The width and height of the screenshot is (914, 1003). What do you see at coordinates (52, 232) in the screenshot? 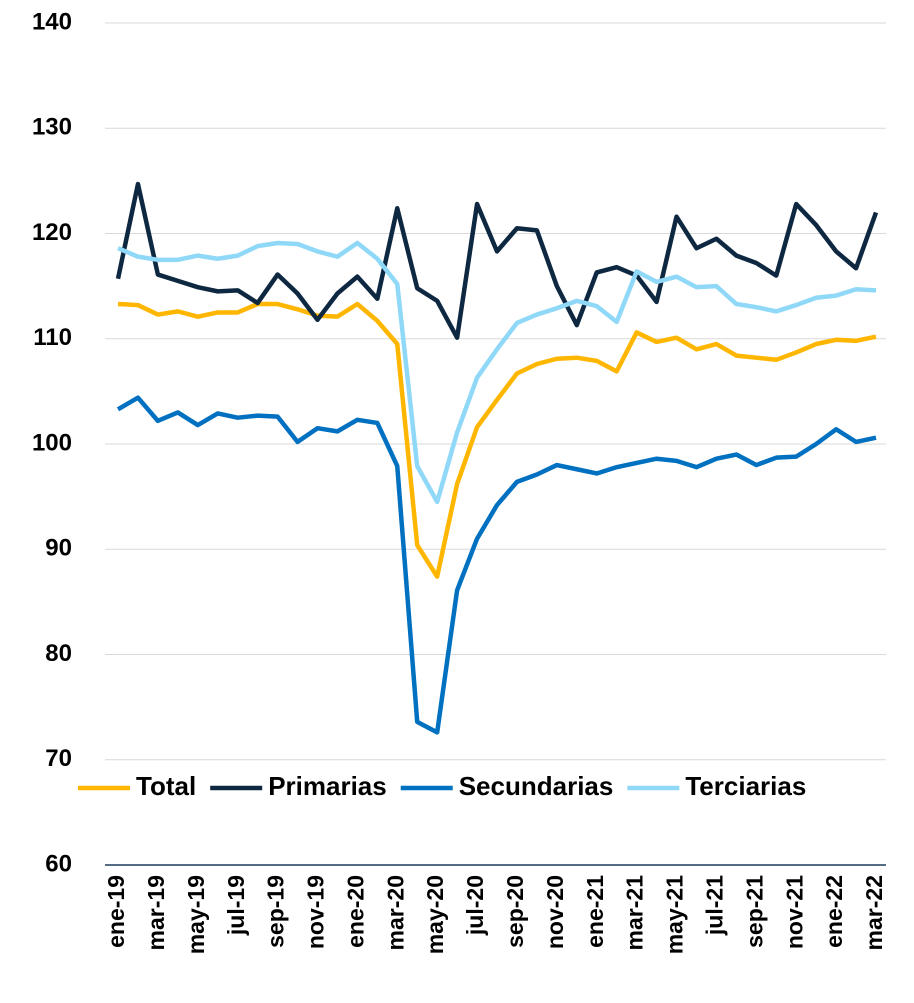
I see `y-tick-label: 120` at bounding box center [52, 232].